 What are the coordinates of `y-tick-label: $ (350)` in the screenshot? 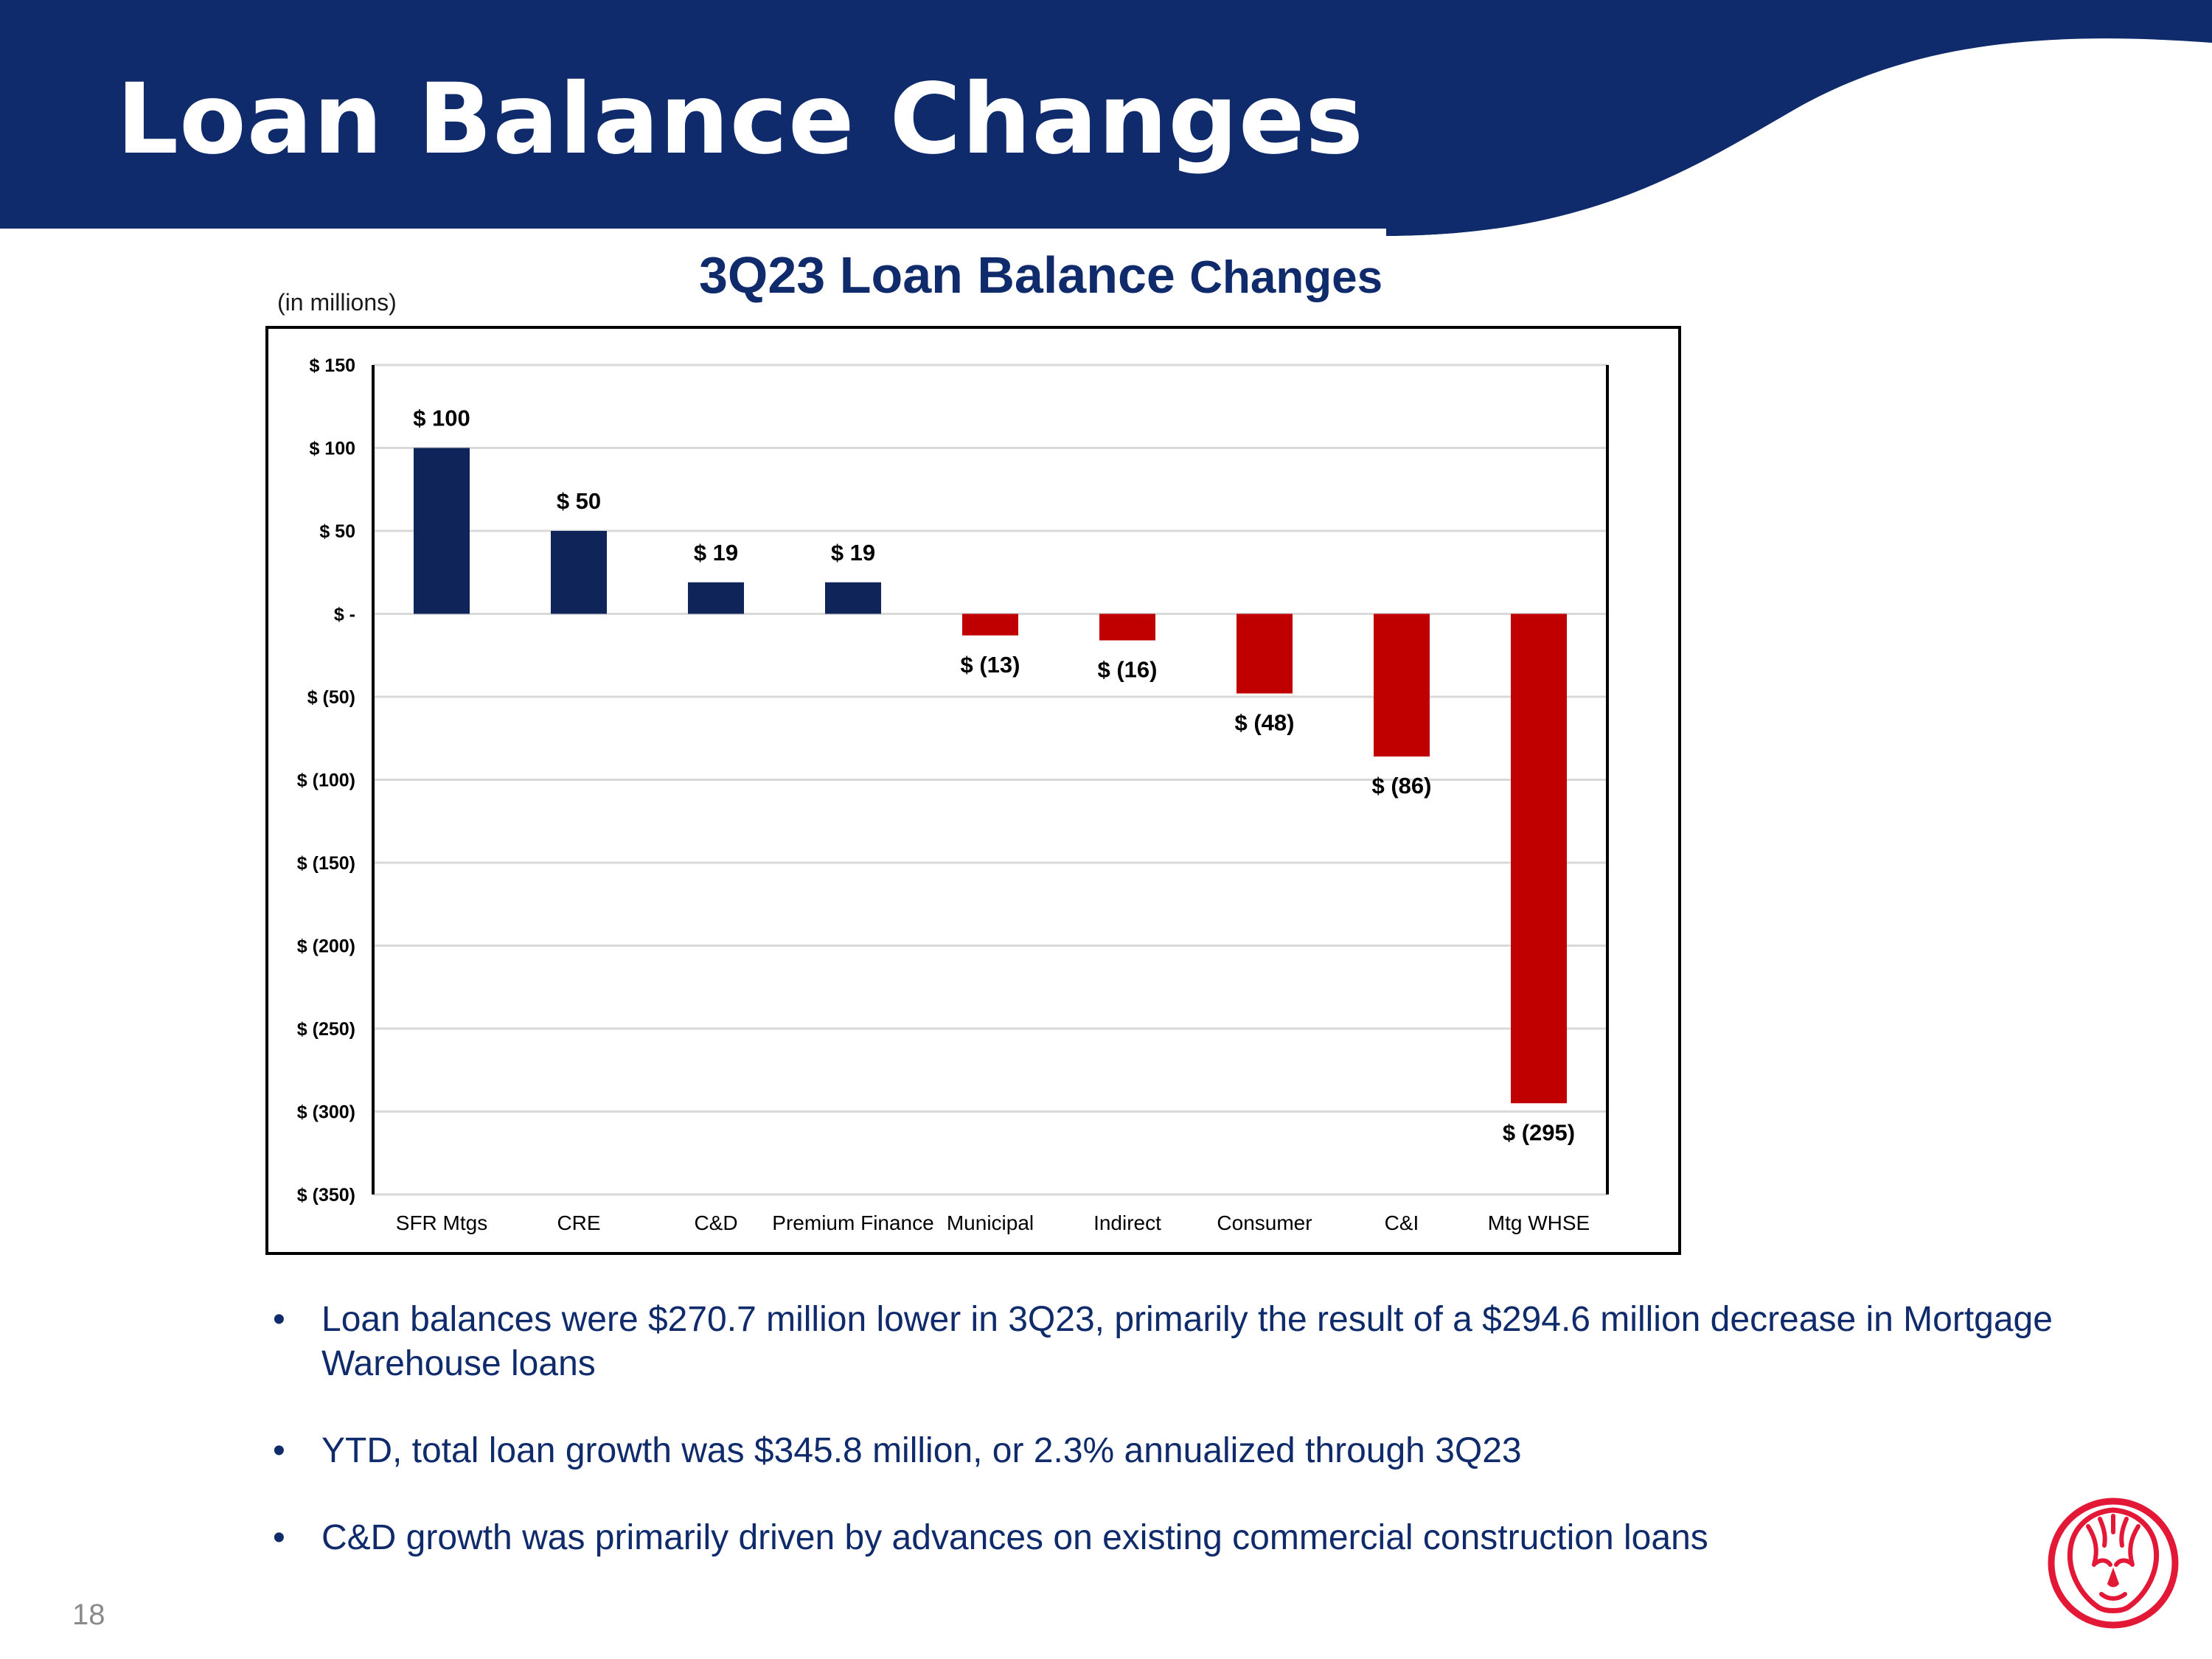 It's located at (326, 1195).